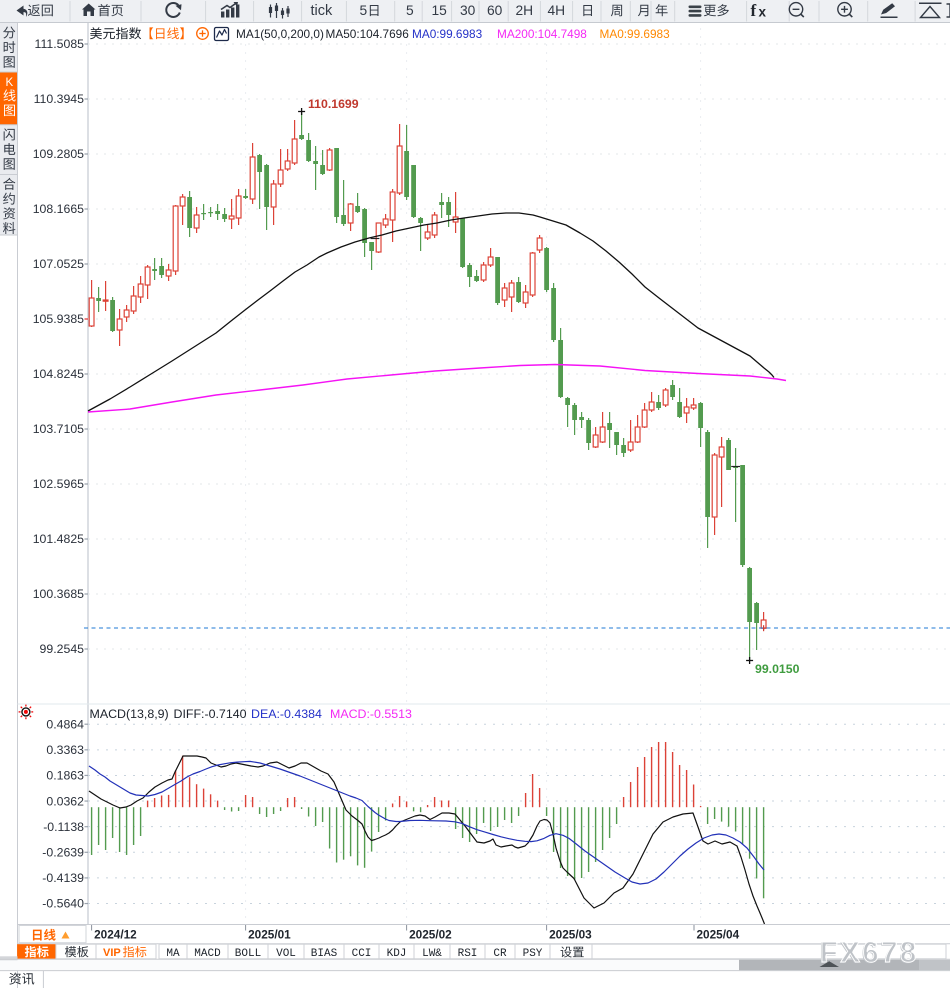  What do you see at coordinates (58, 429) in the screenshot?
I see `svg-text: 103.7105` at bounding box center [58, 429].